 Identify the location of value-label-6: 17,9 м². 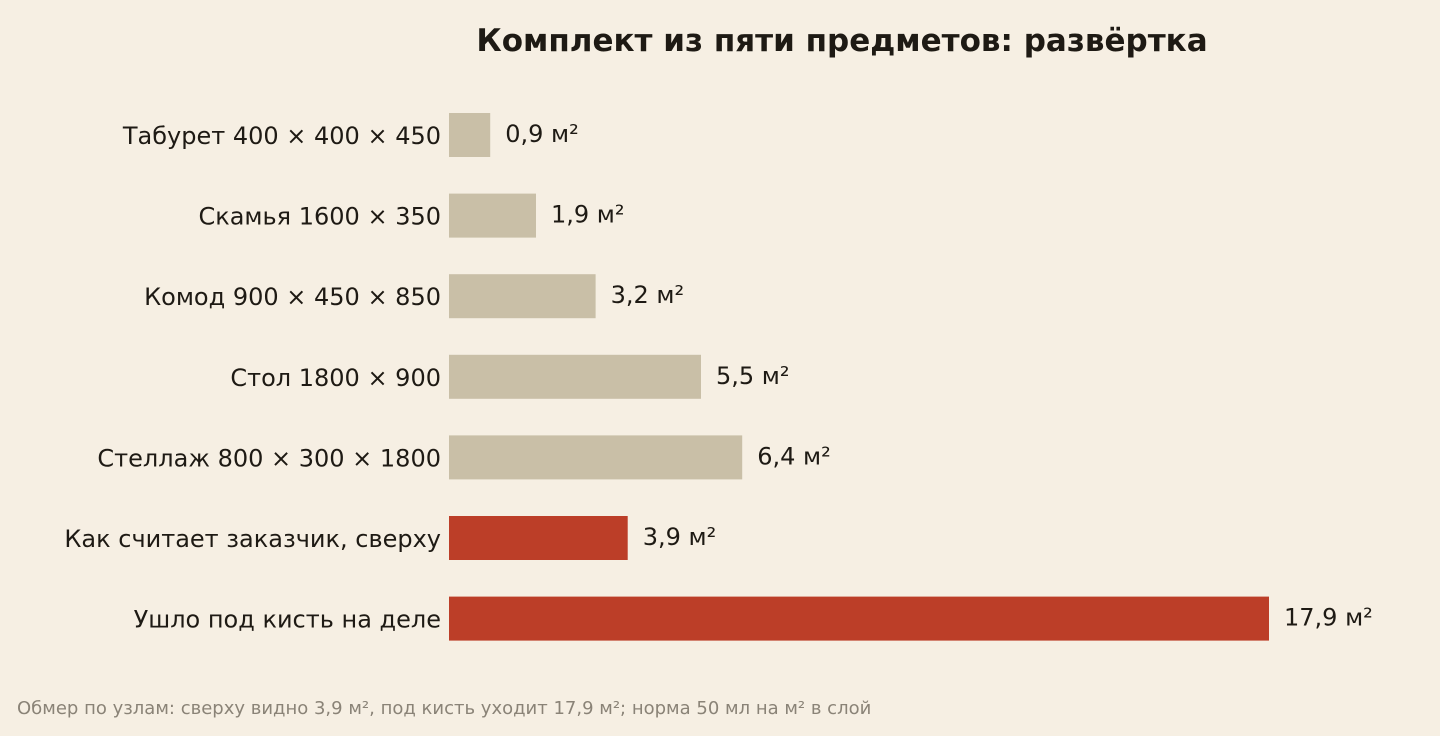
(1328, 618).